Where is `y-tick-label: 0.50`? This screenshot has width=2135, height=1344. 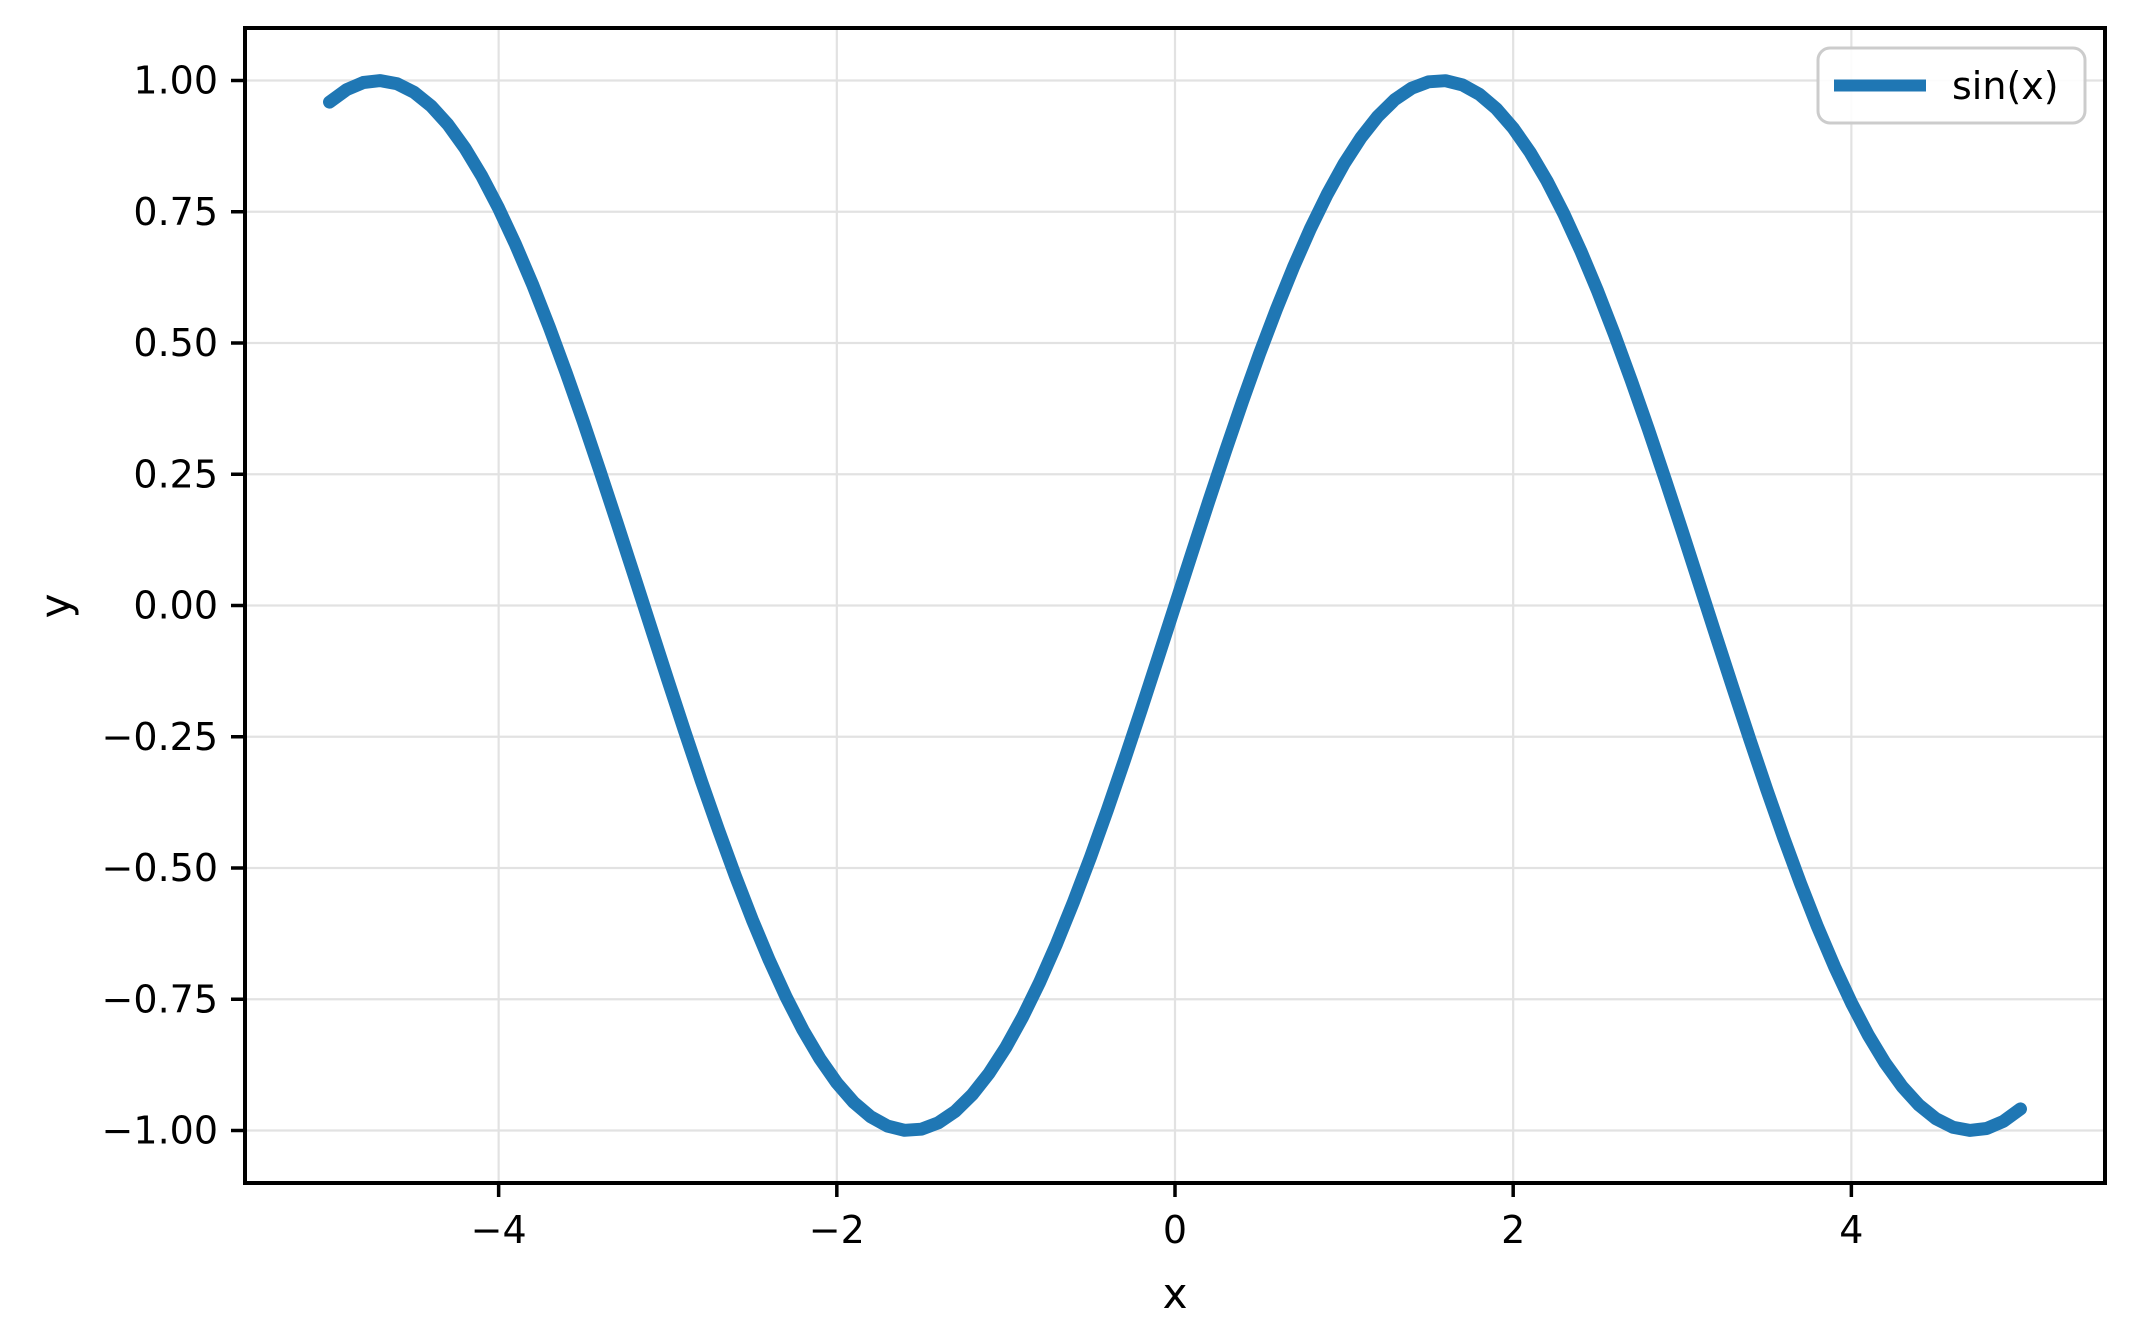
y-tick-label: 0.50 is located at coordinates (175, 343).